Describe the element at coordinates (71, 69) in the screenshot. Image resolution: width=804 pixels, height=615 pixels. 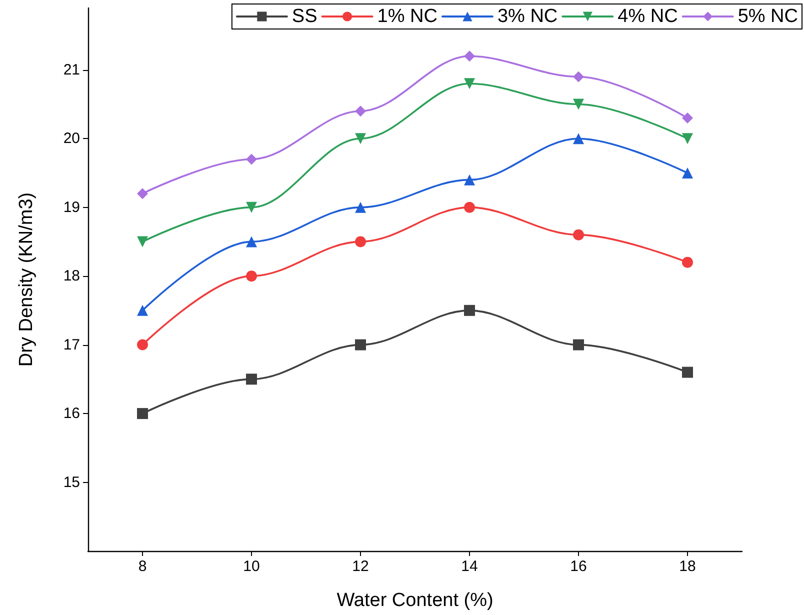
I see `y-tick-label: 21` at that location.